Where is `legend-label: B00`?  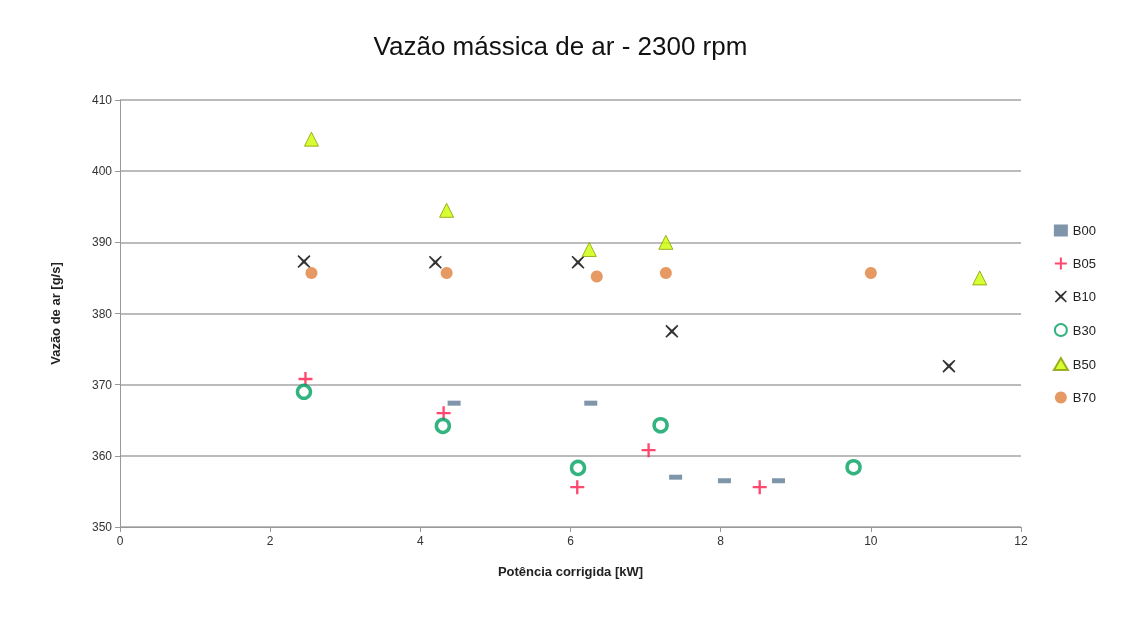 legend-label: B00 is located at coordinates (1084, 230).